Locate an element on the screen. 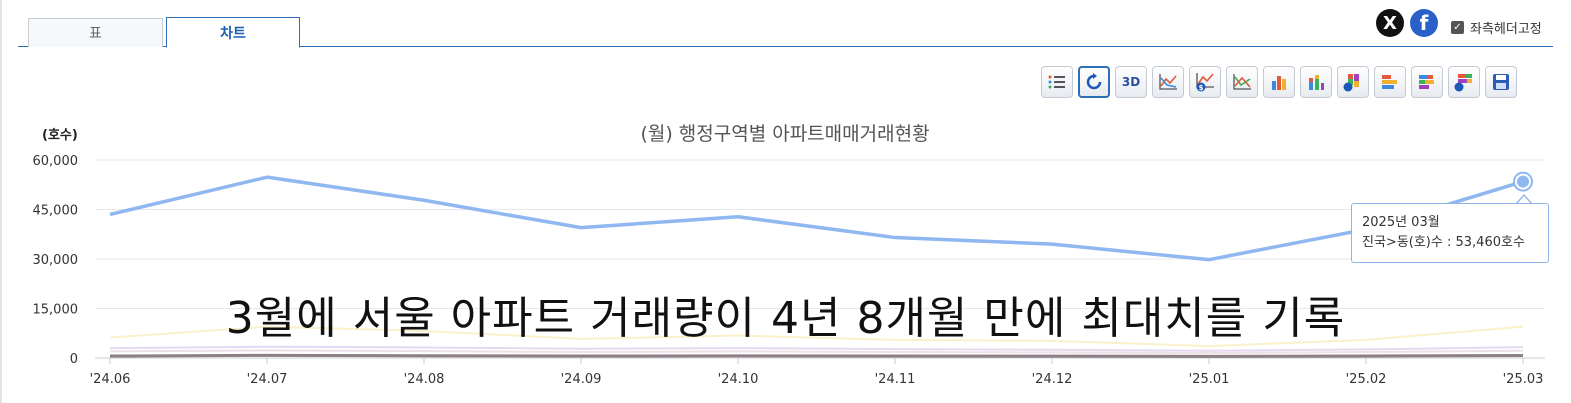  y-axis-label: (호수) is located at coordinates (60, 135).